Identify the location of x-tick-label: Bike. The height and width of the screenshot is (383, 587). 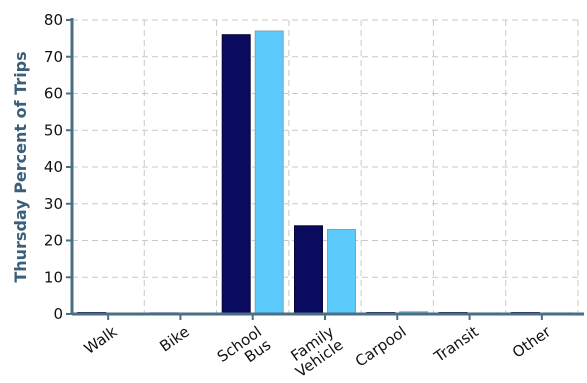
(174, 339).